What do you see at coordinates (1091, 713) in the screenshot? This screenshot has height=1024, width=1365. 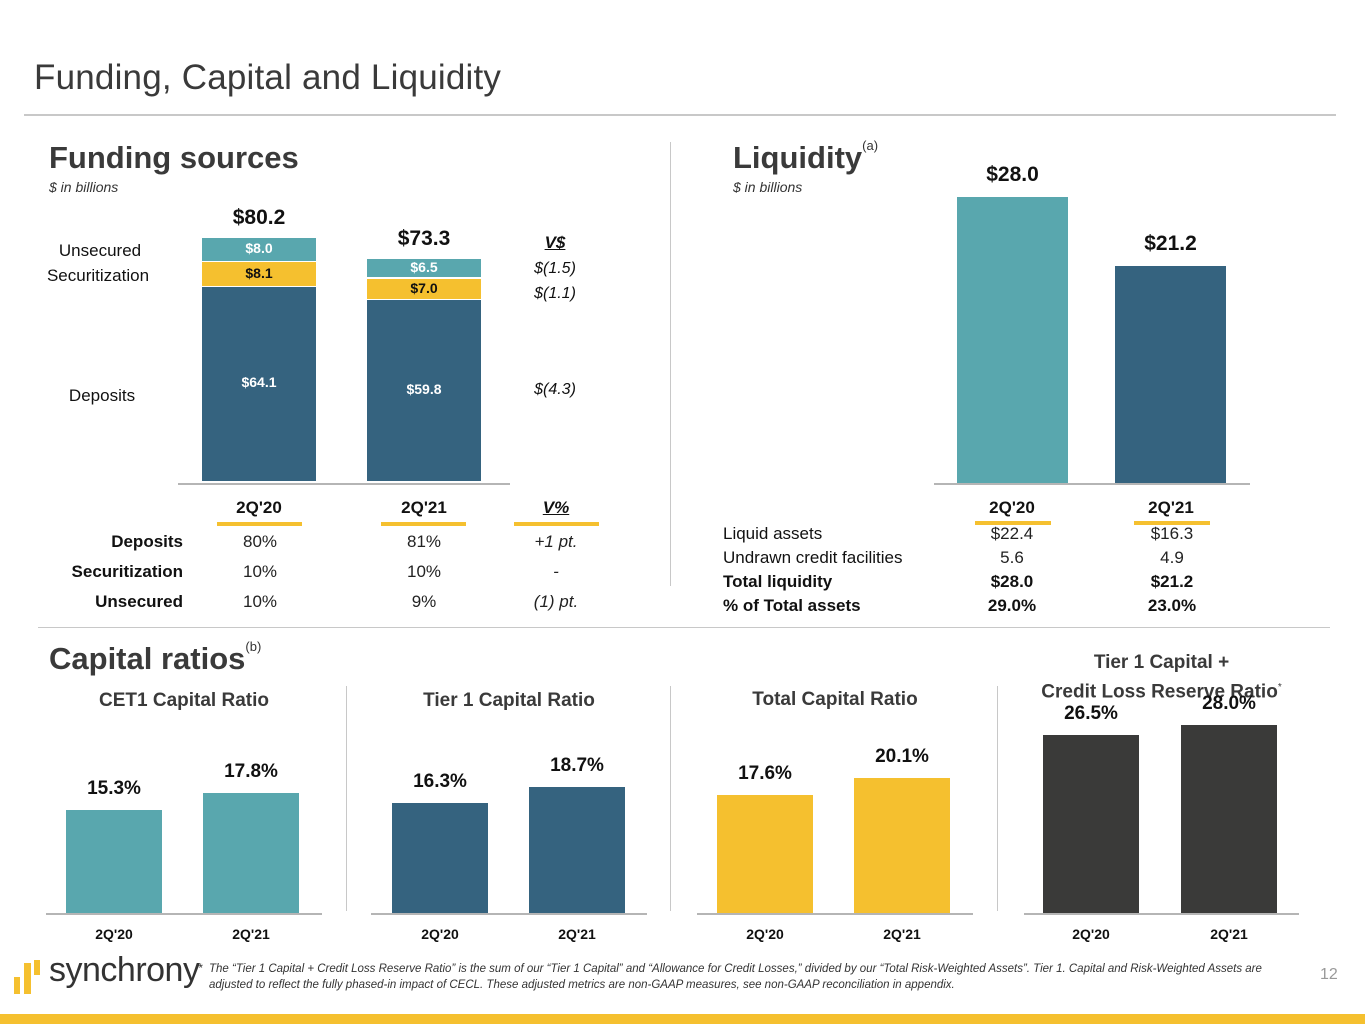 I see `capital-bar-label: 26.5%` at bounding box center [1091, 713].